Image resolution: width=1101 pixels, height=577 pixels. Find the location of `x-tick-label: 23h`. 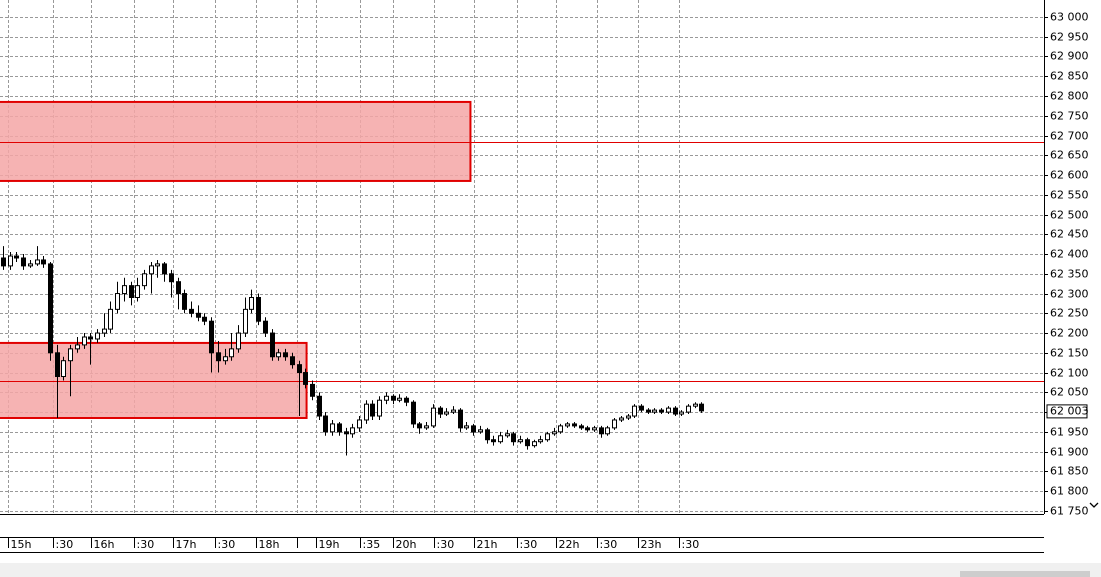

x-tick-label: 23h is located at coordinates (651, 544).